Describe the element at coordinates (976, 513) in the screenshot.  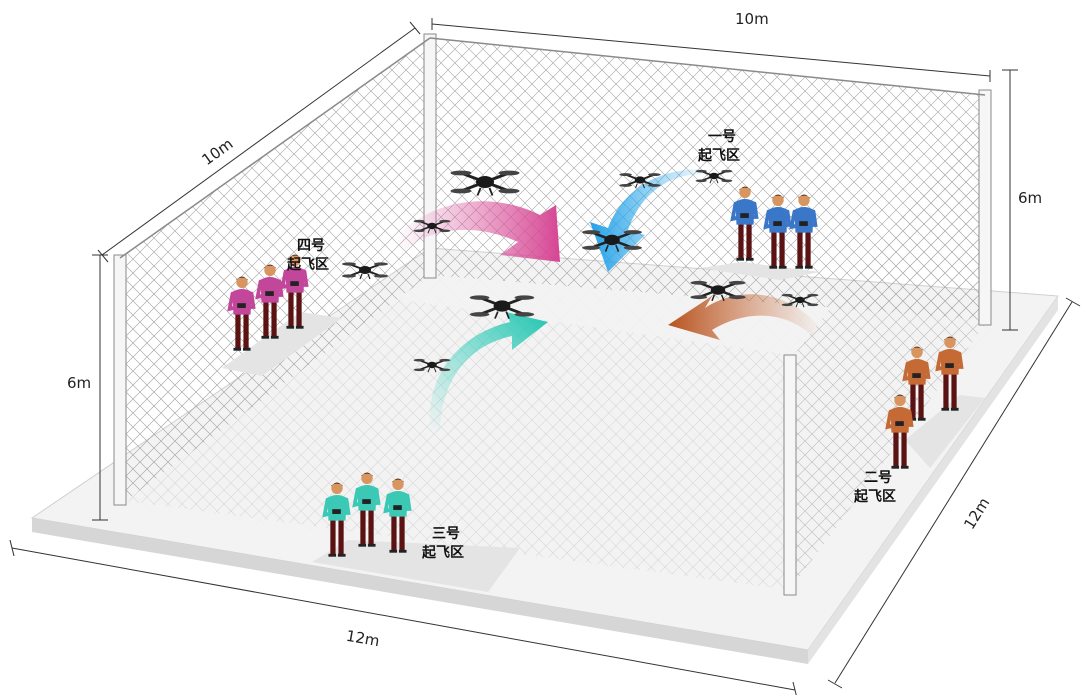
I see `dimension-right-depth: 12m` at that location.